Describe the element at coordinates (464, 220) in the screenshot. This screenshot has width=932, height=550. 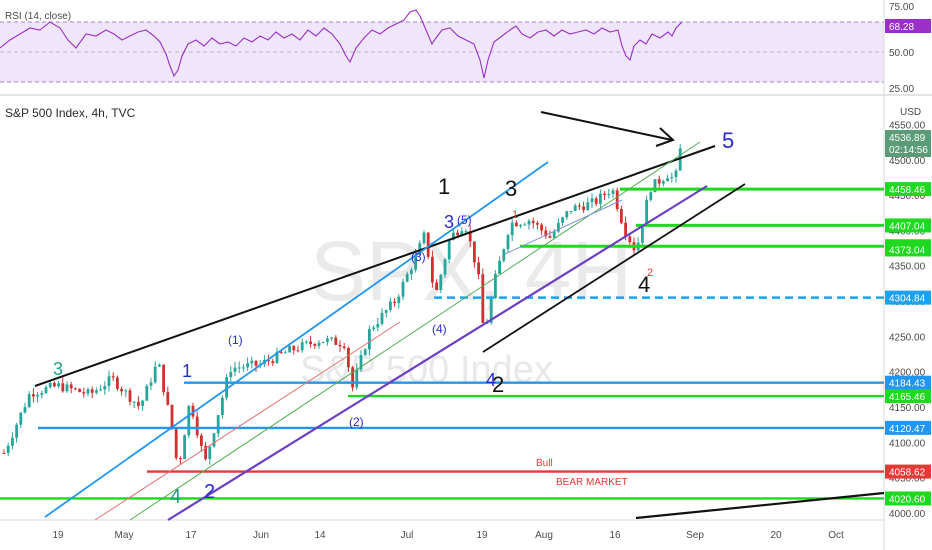
I see `wave-label: (5)` at that location.